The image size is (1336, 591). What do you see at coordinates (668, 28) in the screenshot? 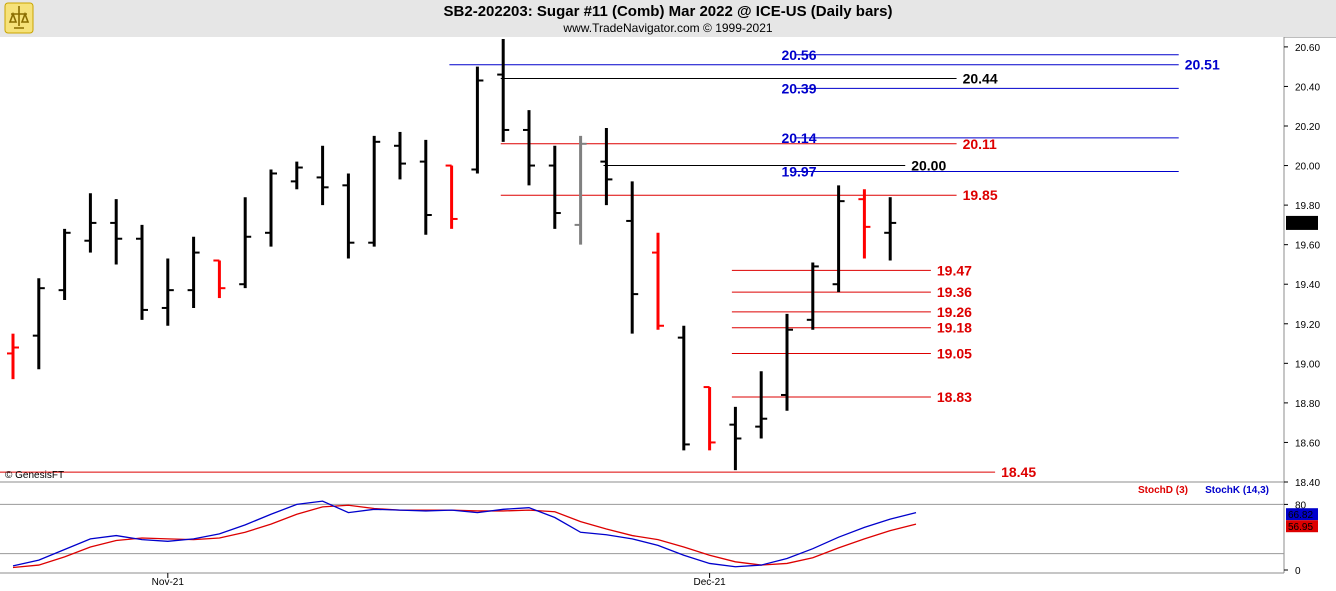
I see `chart-subtitle: www.TradeNavigator.com © 1999-2021` at bounding box center [668, 28].